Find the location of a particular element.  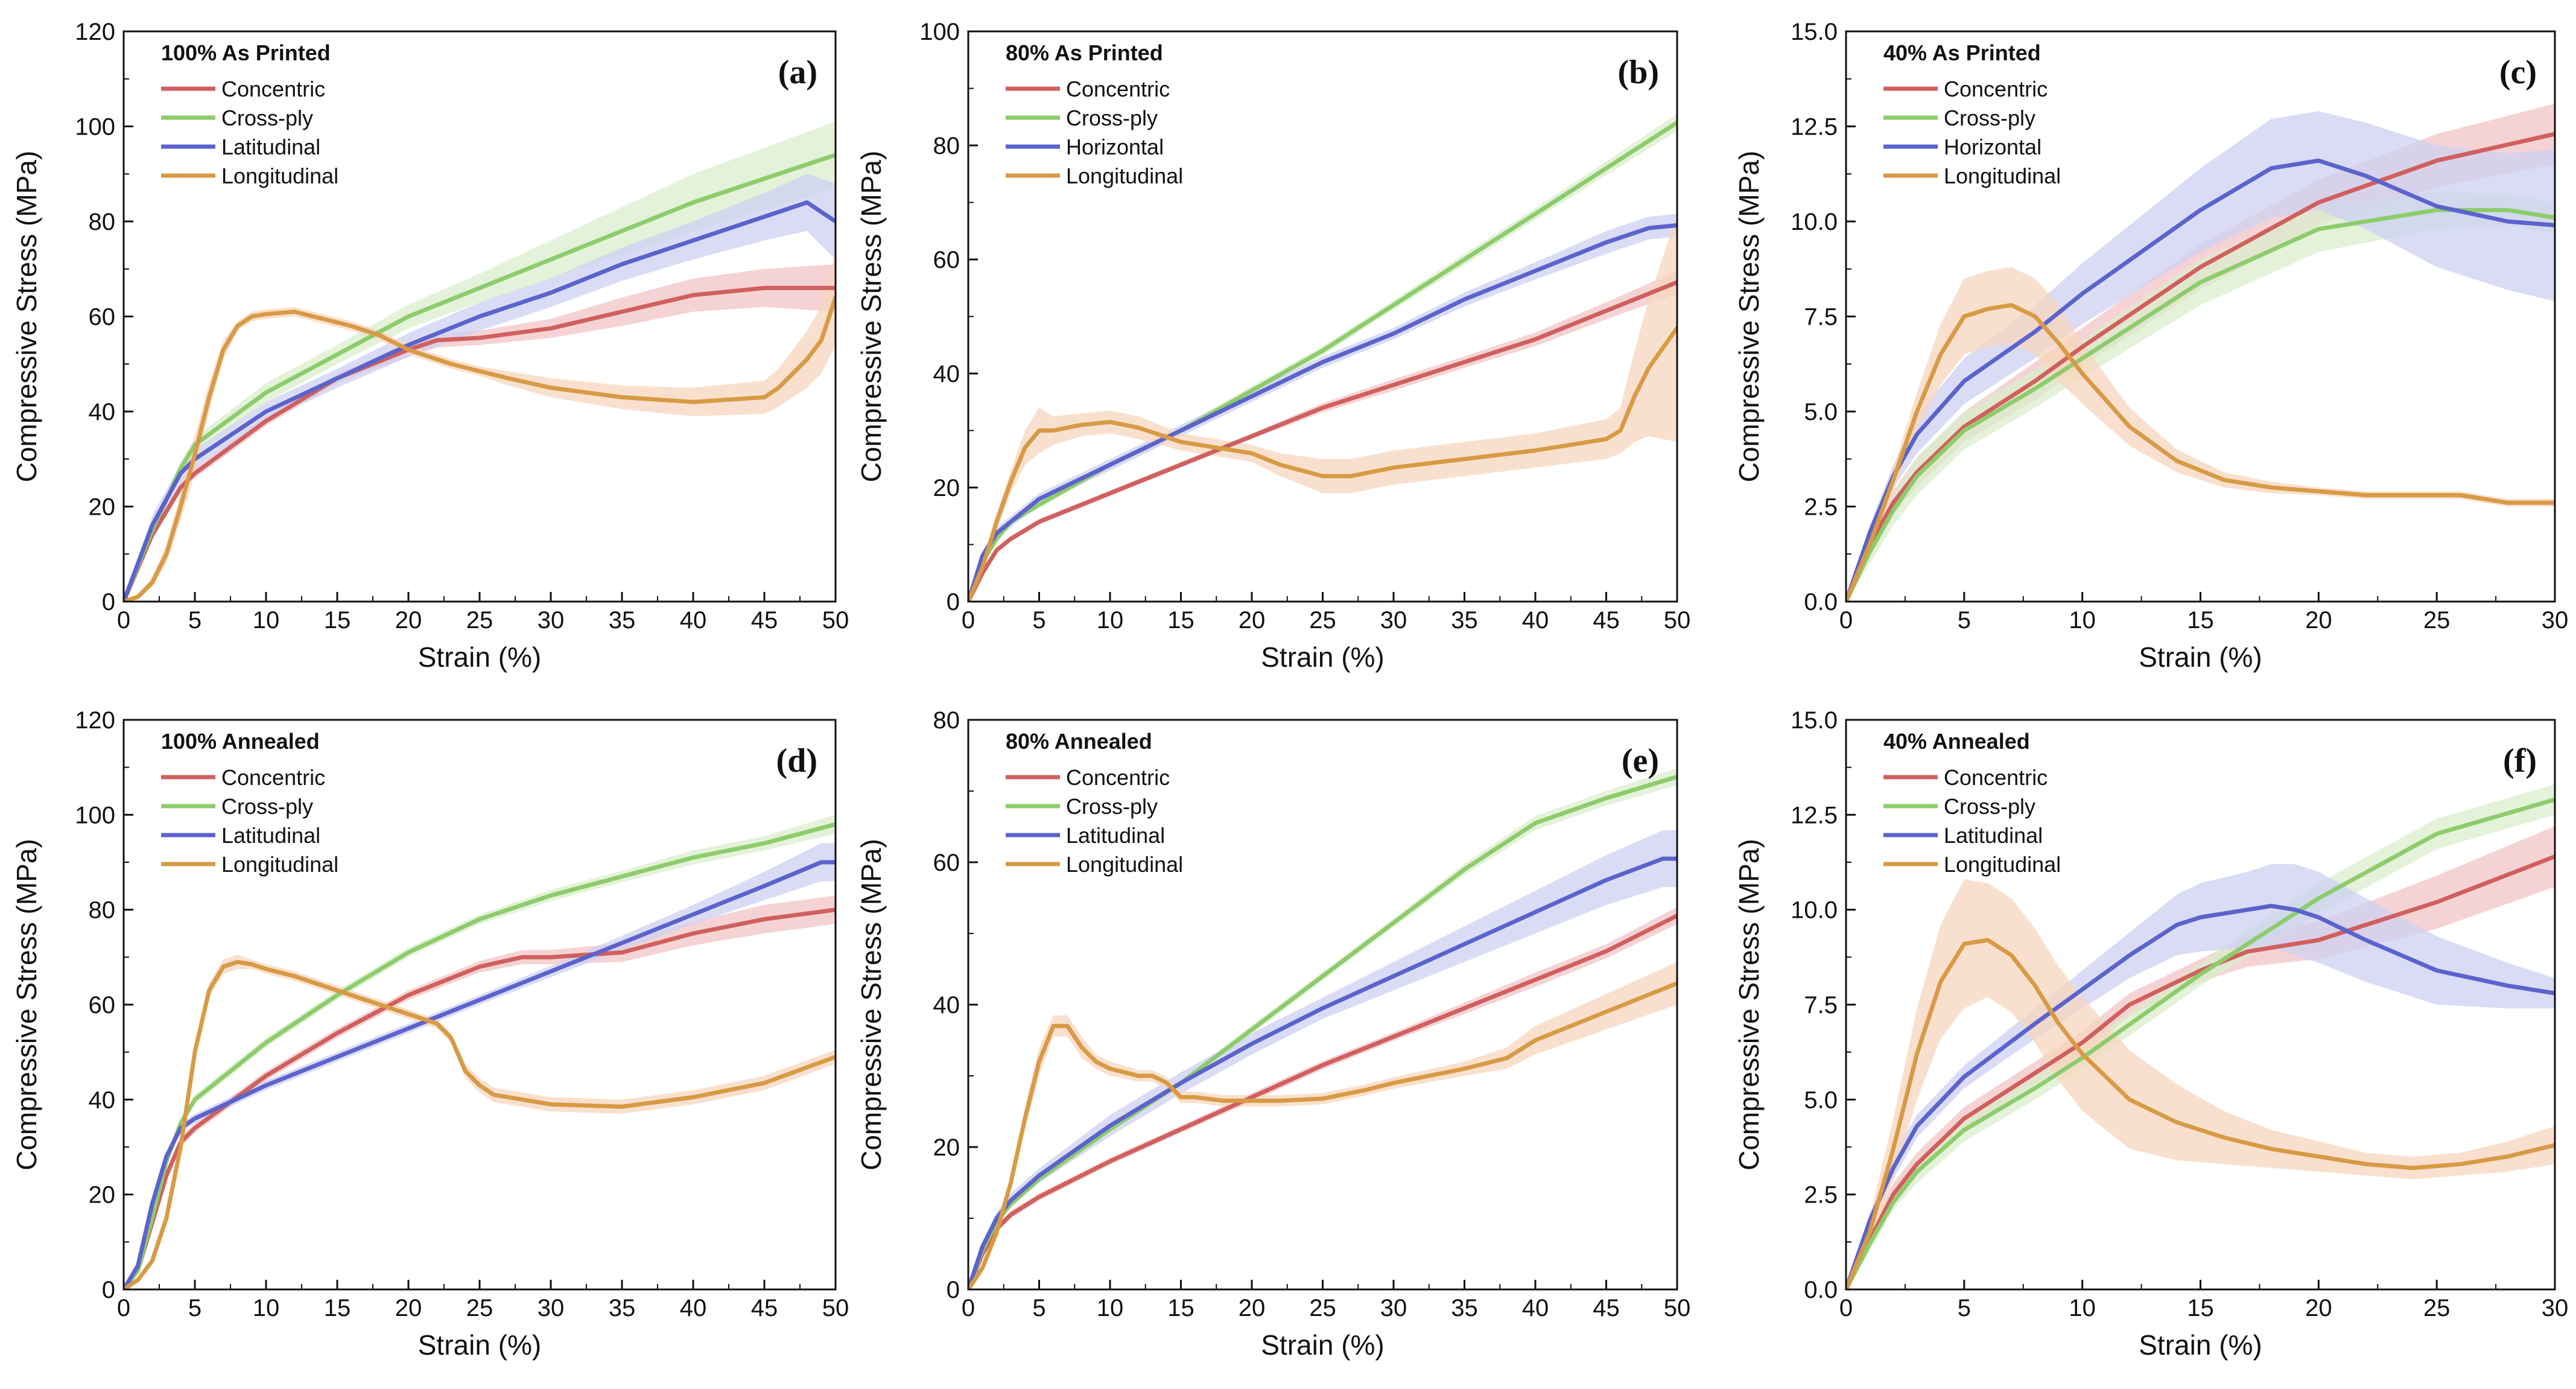

legend-title: 80% As Printed is located at coordinates (1084, 52).